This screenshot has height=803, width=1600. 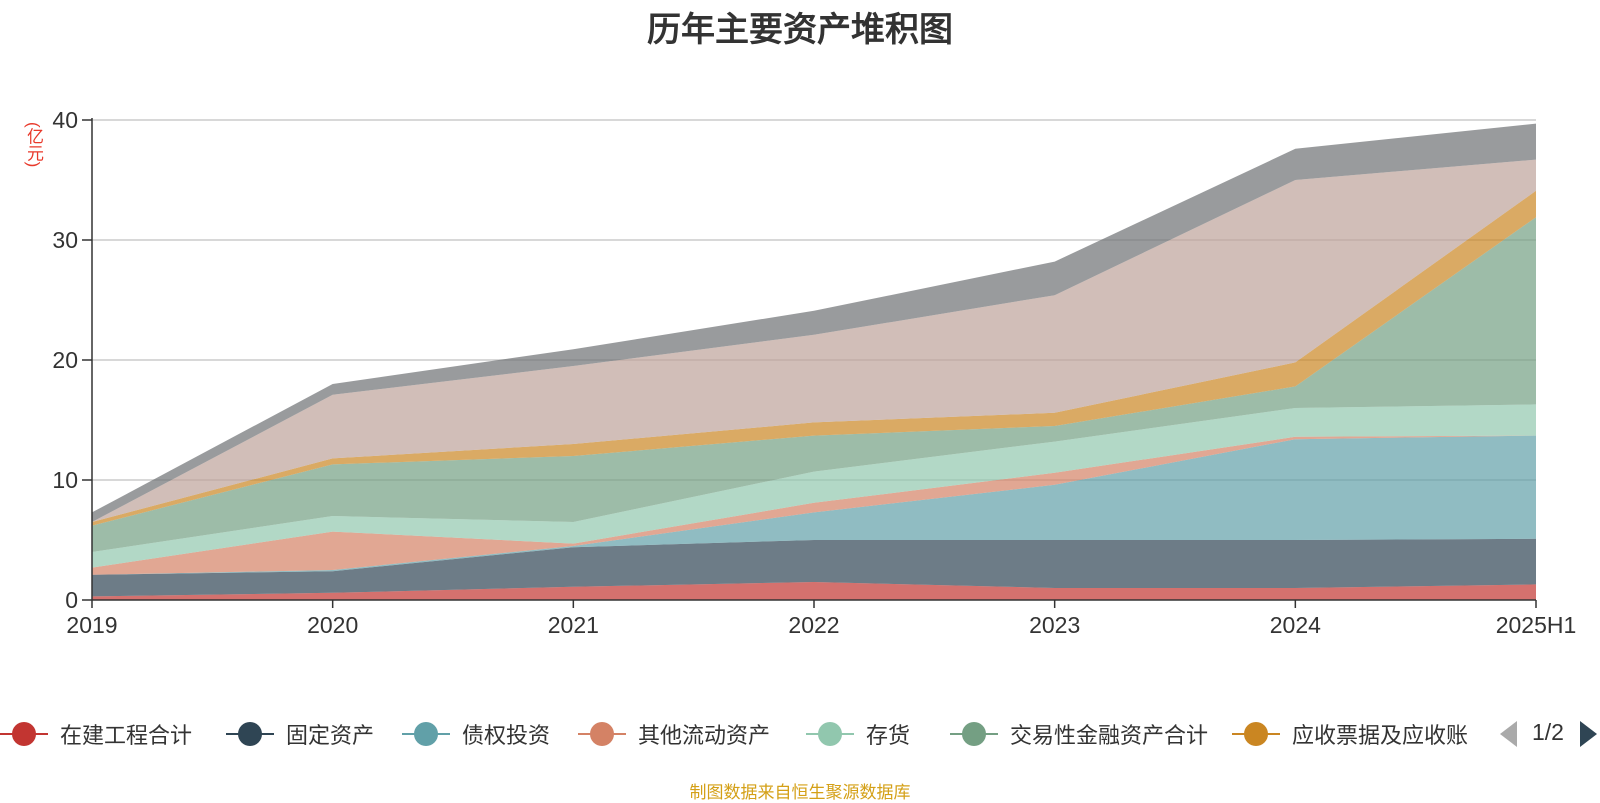 I want to click on y-tick-label-20: 20, so click(x=65, y=360).